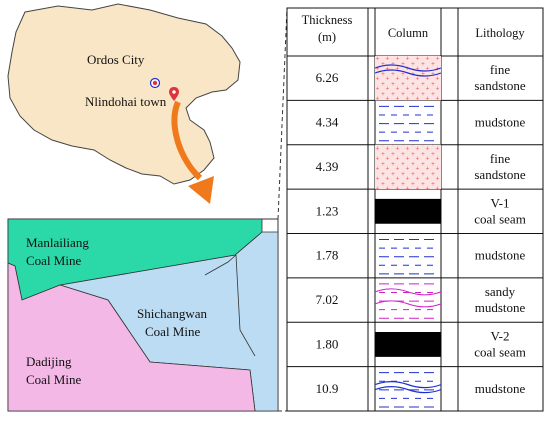 This screenshot has width=550, height=423. I want to click on lithology-label: V-2, so click(499, 335).